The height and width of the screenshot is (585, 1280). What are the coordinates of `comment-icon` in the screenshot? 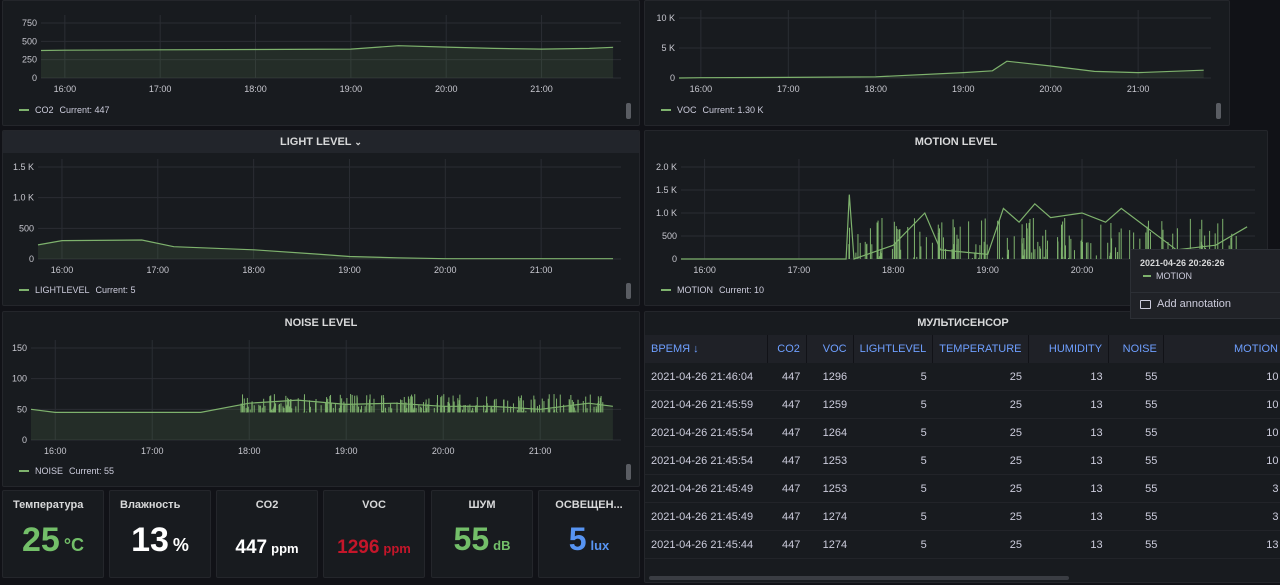 It's located at (1145, 304).